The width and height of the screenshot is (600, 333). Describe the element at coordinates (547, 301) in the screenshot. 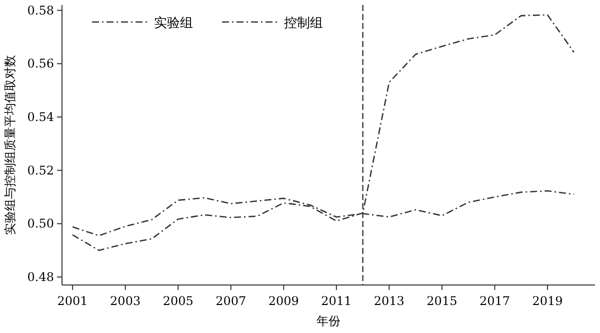

I see `x-tick-label: 2019` at that location.